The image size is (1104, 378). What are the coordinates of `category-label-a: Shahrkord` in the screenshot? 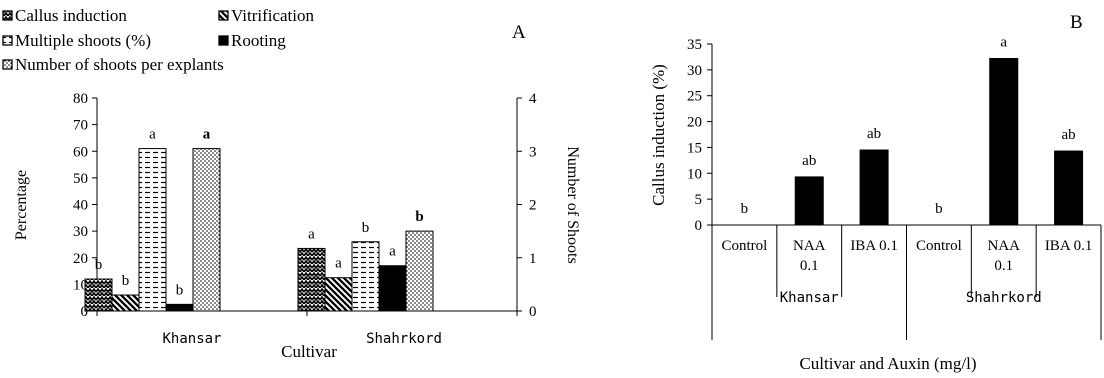 It's located at (404, 339).